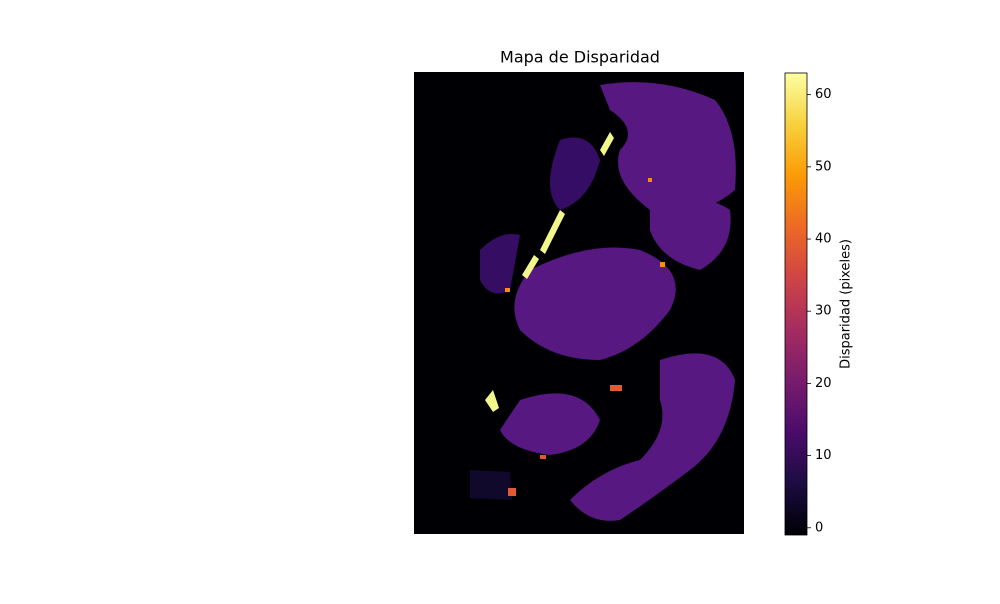 This screenshot has width=1000, height=604. What do you see at coordinates (823, 94) in the screenshot?
I see `colorbar-tick-label: 60` at bounding box center [823, 94].